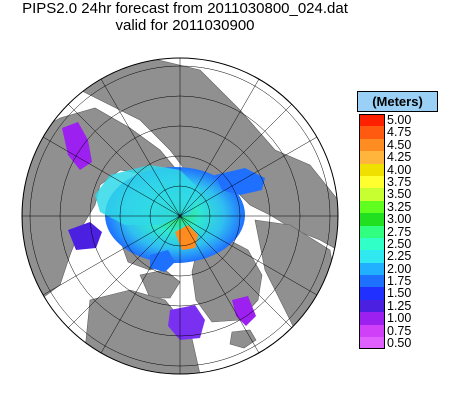 The width and height of the screenshot is (450, 409). I want to click on legend-row: 3.00, so click(397, 219).